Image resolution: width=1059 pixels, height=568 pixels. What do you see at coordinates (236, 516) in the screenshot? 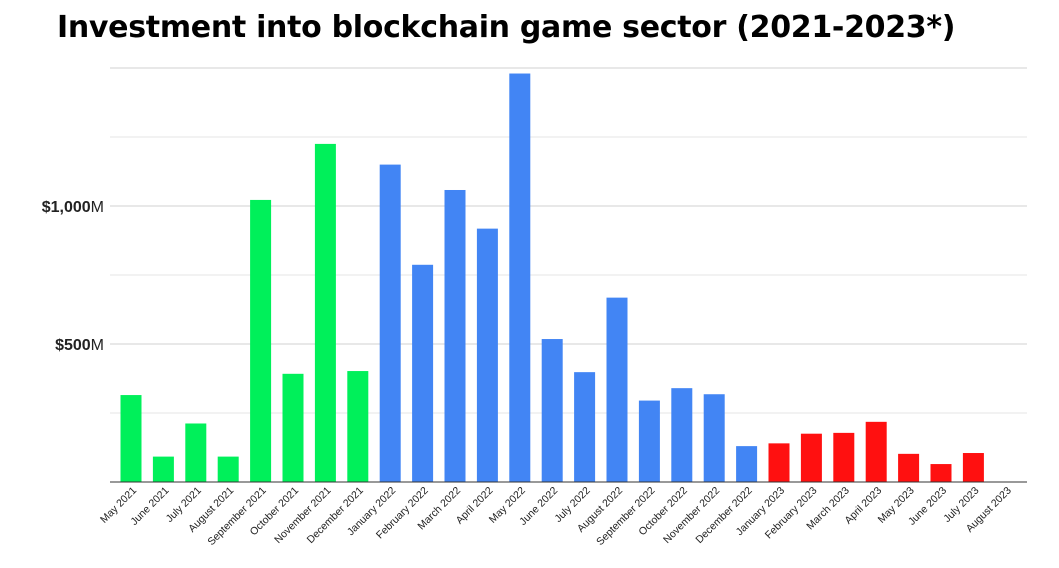
I see `x-tick-label: September 2021` at bounding box center [236, 516].